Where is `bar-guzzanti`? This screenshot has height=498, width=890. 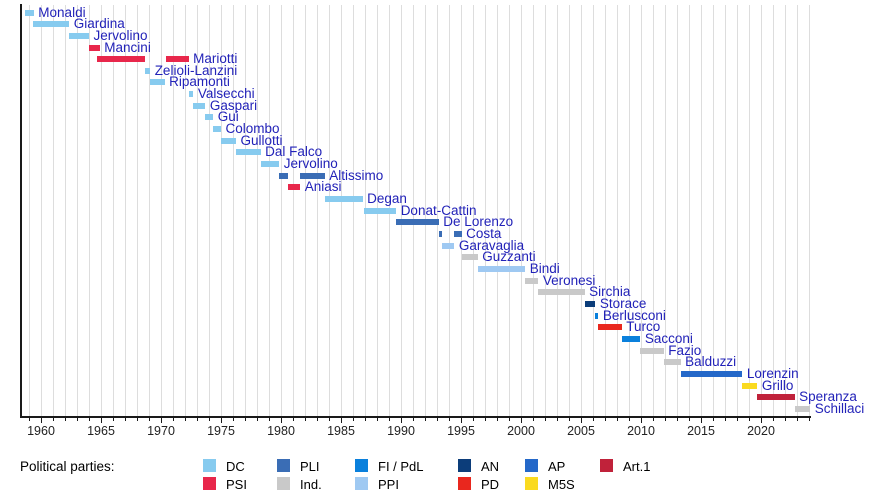 bar-guzzanti is located at coordinates (469, 257).